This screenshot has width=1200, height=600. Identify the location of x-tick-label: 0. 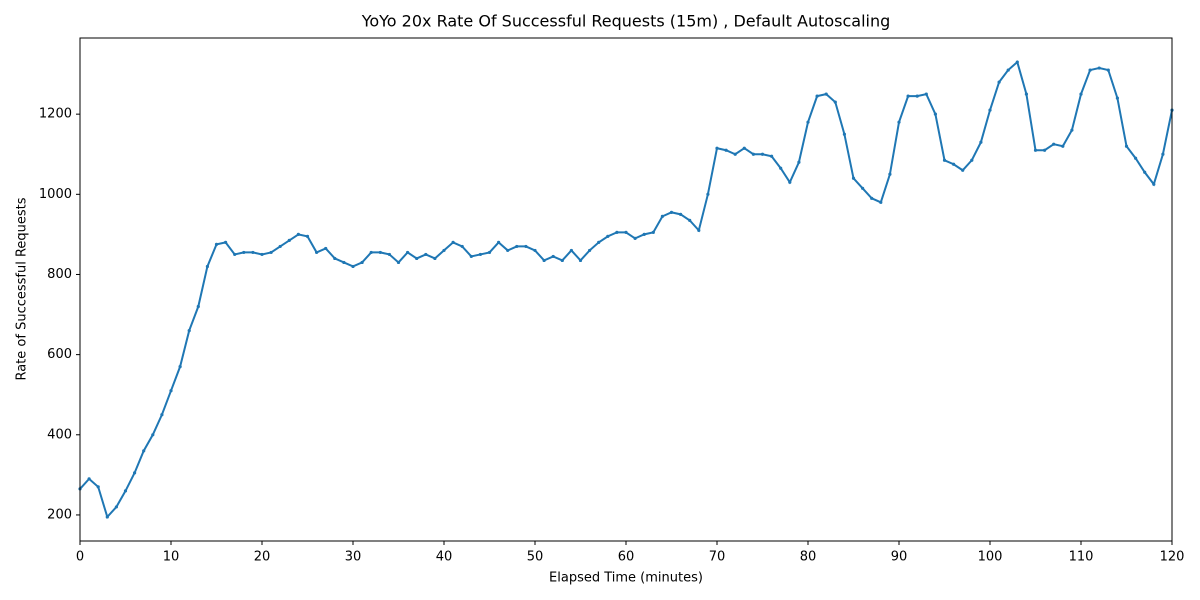
(80, 557).